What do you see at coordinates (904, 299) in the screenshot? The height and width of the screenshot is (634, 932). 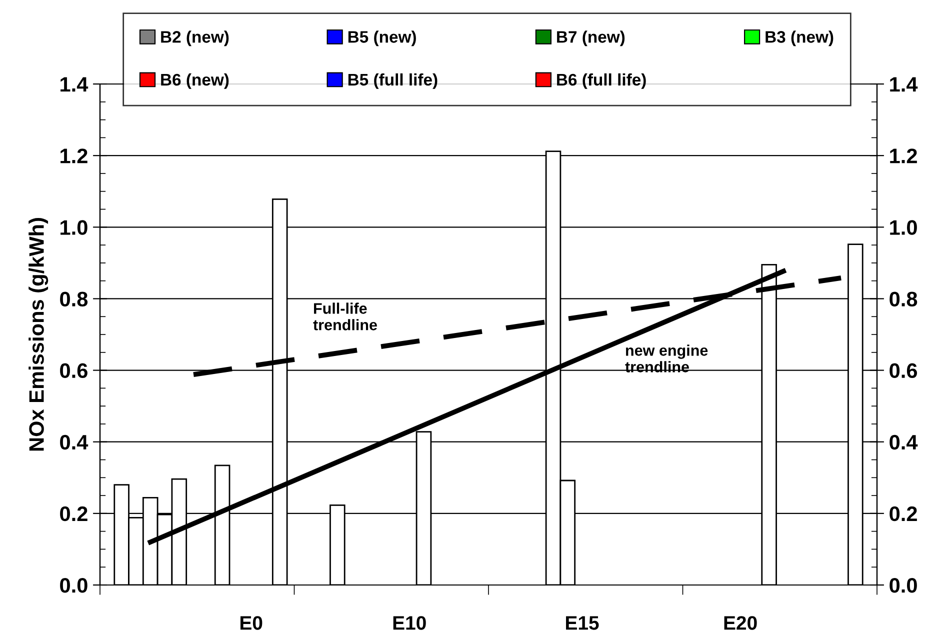 I see `y2-tick-label: 0.8` at bounding box center [904, 299].